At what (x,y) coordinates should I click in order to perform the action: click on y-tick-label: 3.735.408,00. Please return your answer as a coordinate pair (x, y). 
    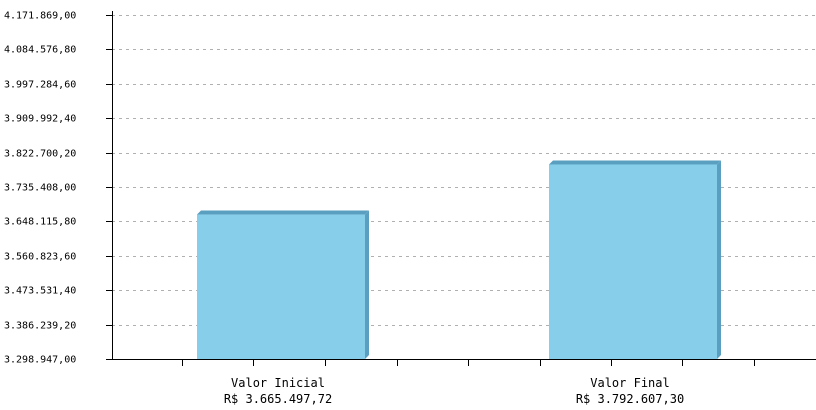
    Looking at the image, I should click on (40, 188).